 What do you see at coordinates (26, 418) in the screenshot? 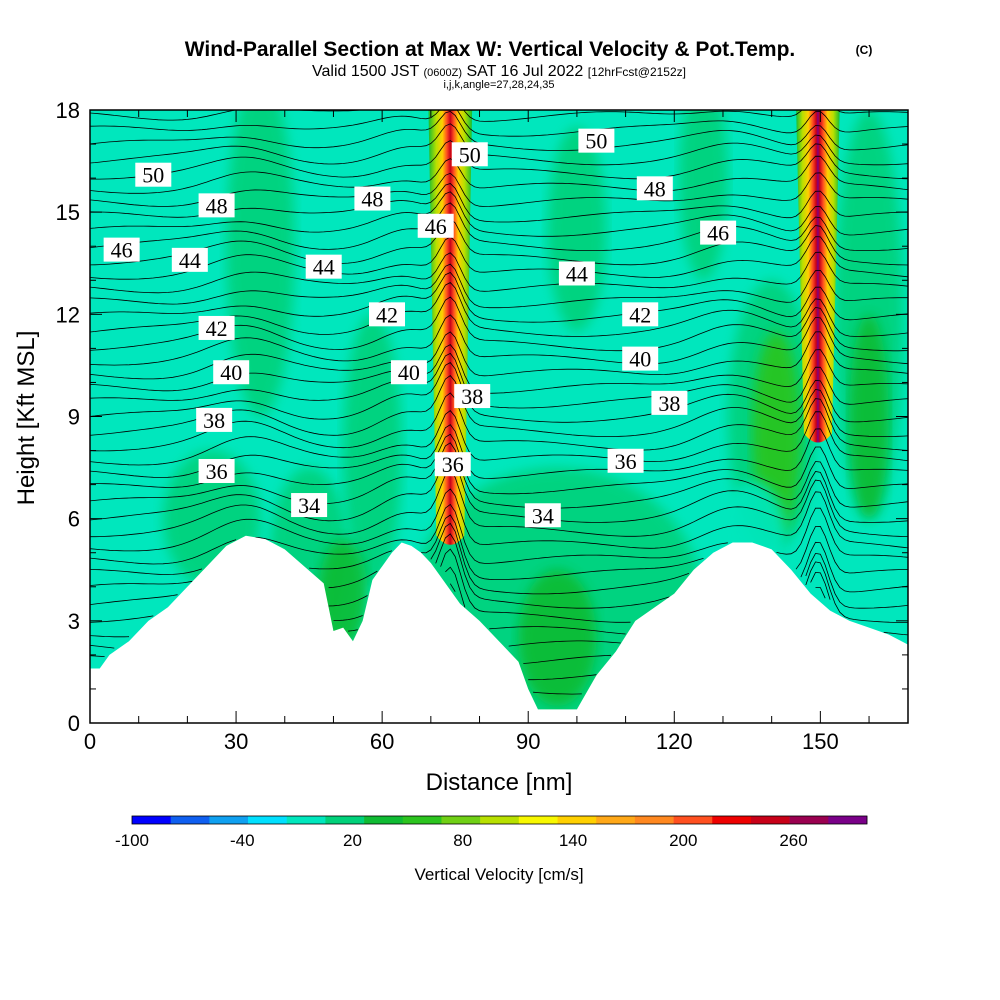
I see `y-axis-label: Height [Kft MSL]` at bounding box center [26, 418].